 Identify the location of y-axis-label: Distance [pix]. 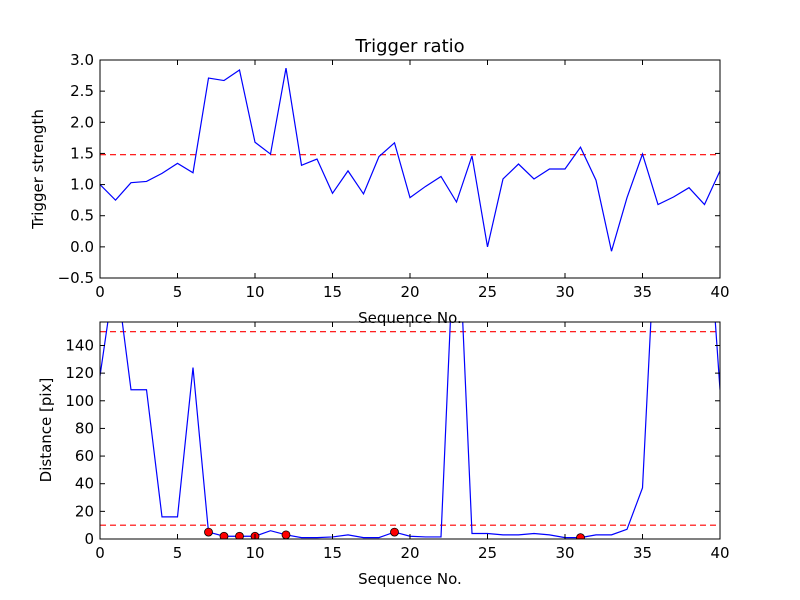
(46, 430).